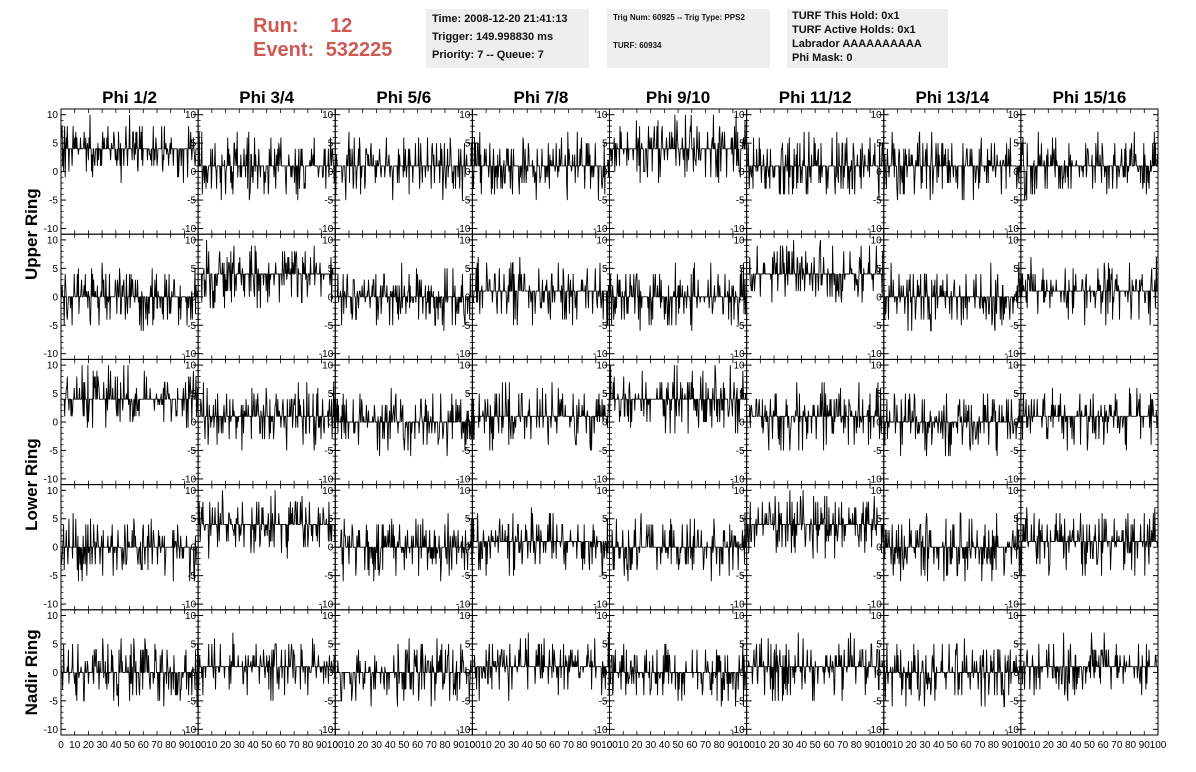 Image resolution: width=1196 pixels, height=772 pixels. Describe the element at coordinates (335, 745) in the screenshot. I see `x-tick-label: 0` at that location.